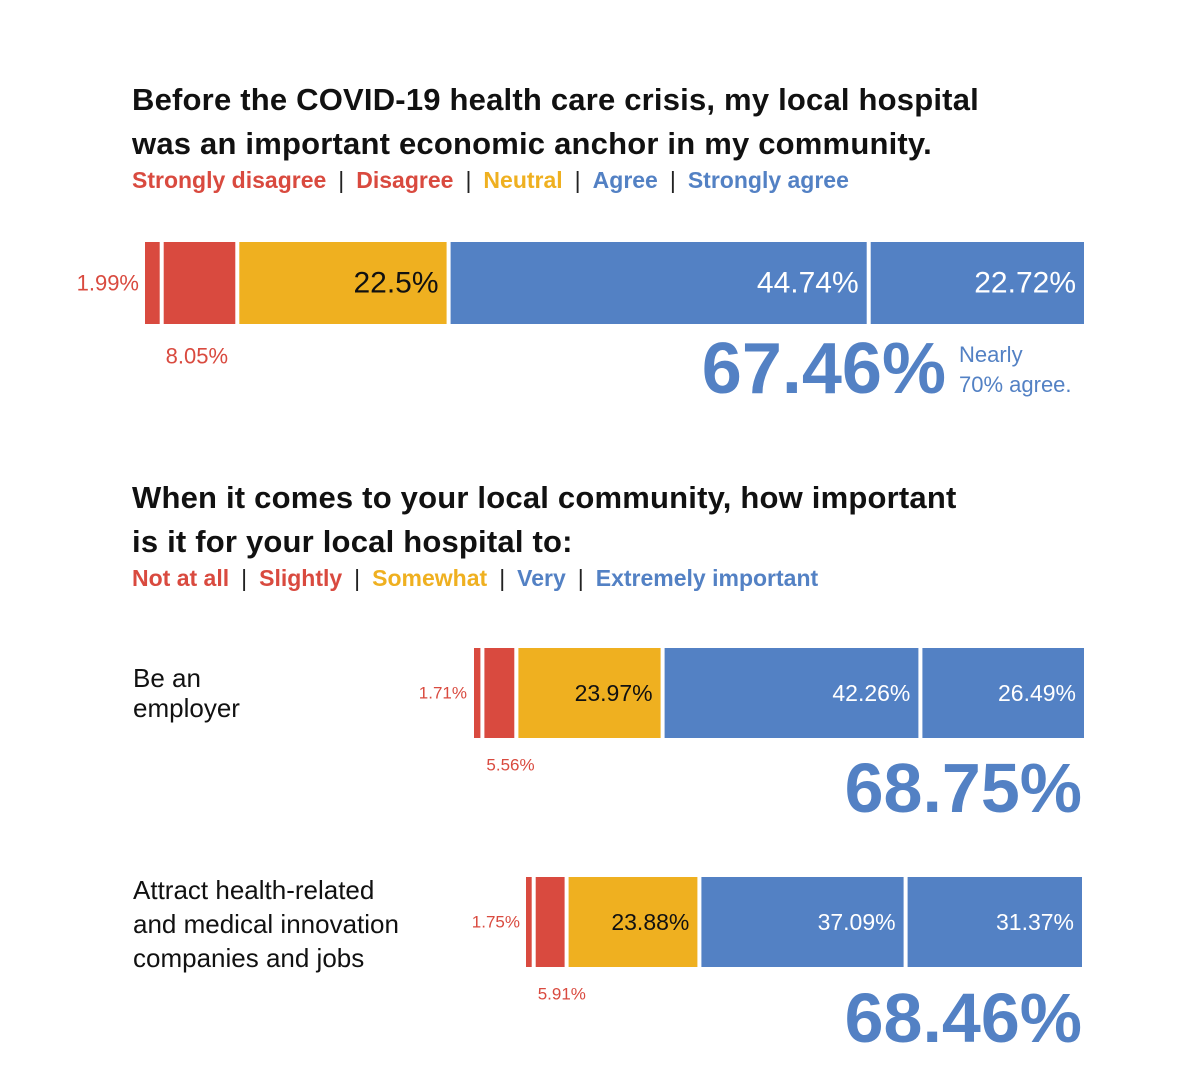 The image size is (1188, 1080). What do you see at coordinates (791, 693) in the screenshot?
I see `row1-bar-very` at bounding box center [791, 693].